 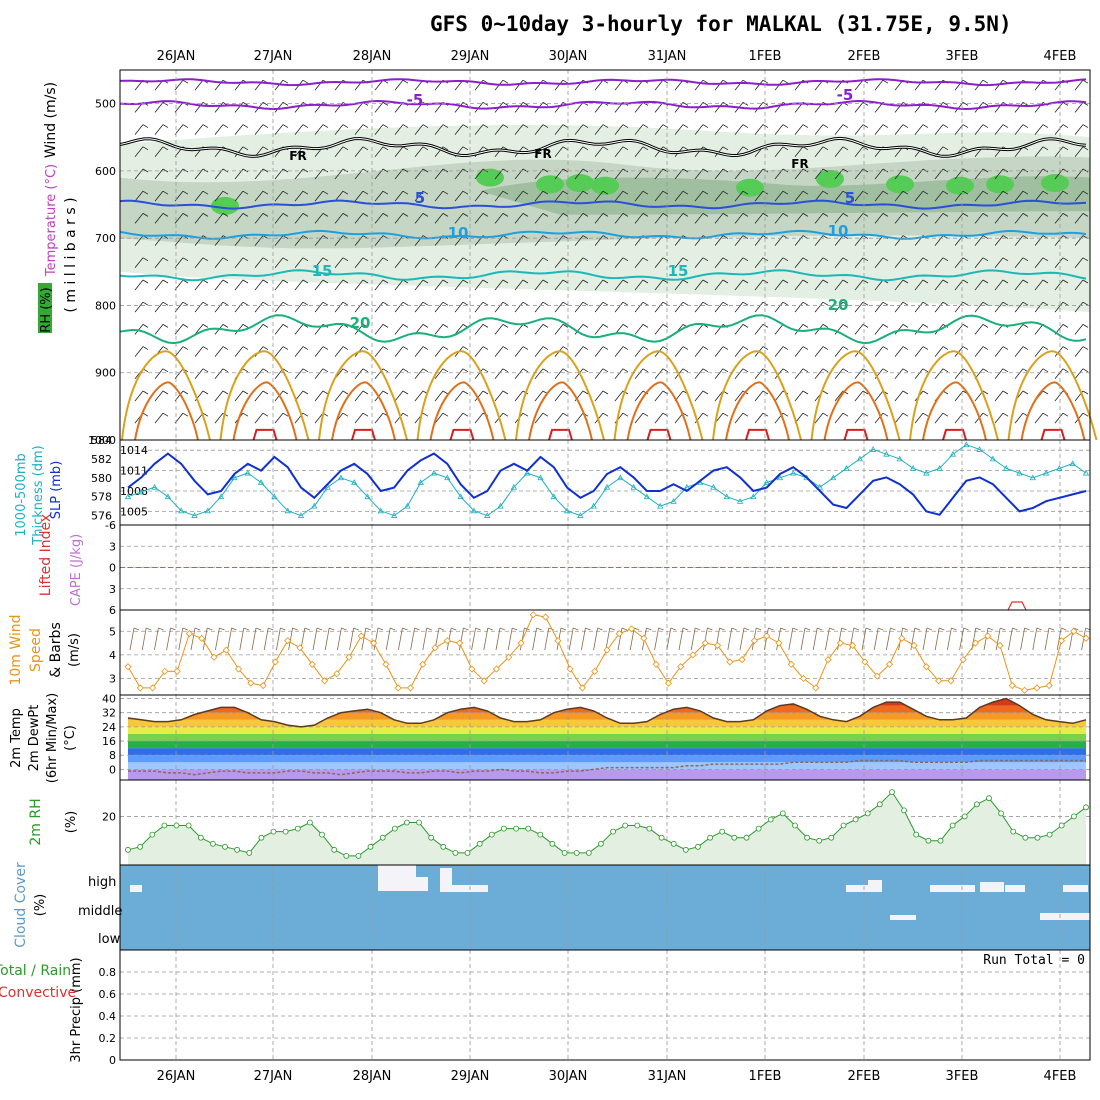 What do you see at coordinates (1060, 56) in the screenshot?
I see `date-label-top: 4FEB` at bounding box center [1060, 56].